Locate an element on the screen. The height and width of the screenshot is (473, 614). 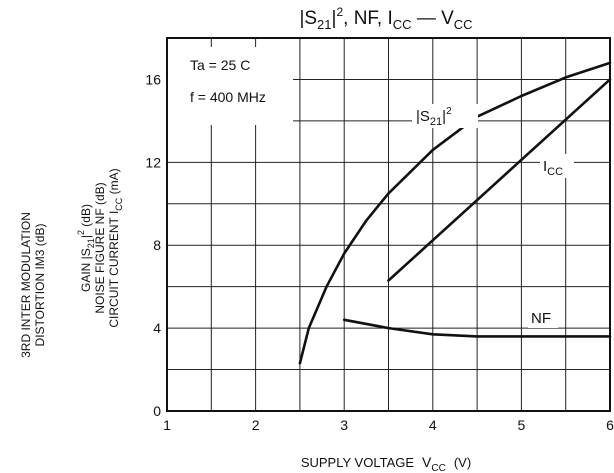
x-tick-label: 6 is located at coordinates (610, 425).